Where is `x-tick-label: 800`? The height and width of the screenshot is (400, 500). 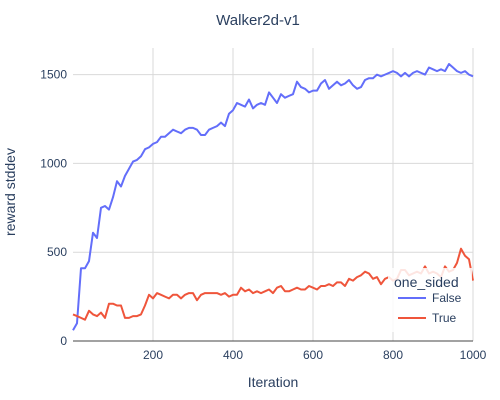
x-tick-label: 800 is located at coordinates (393, 355).